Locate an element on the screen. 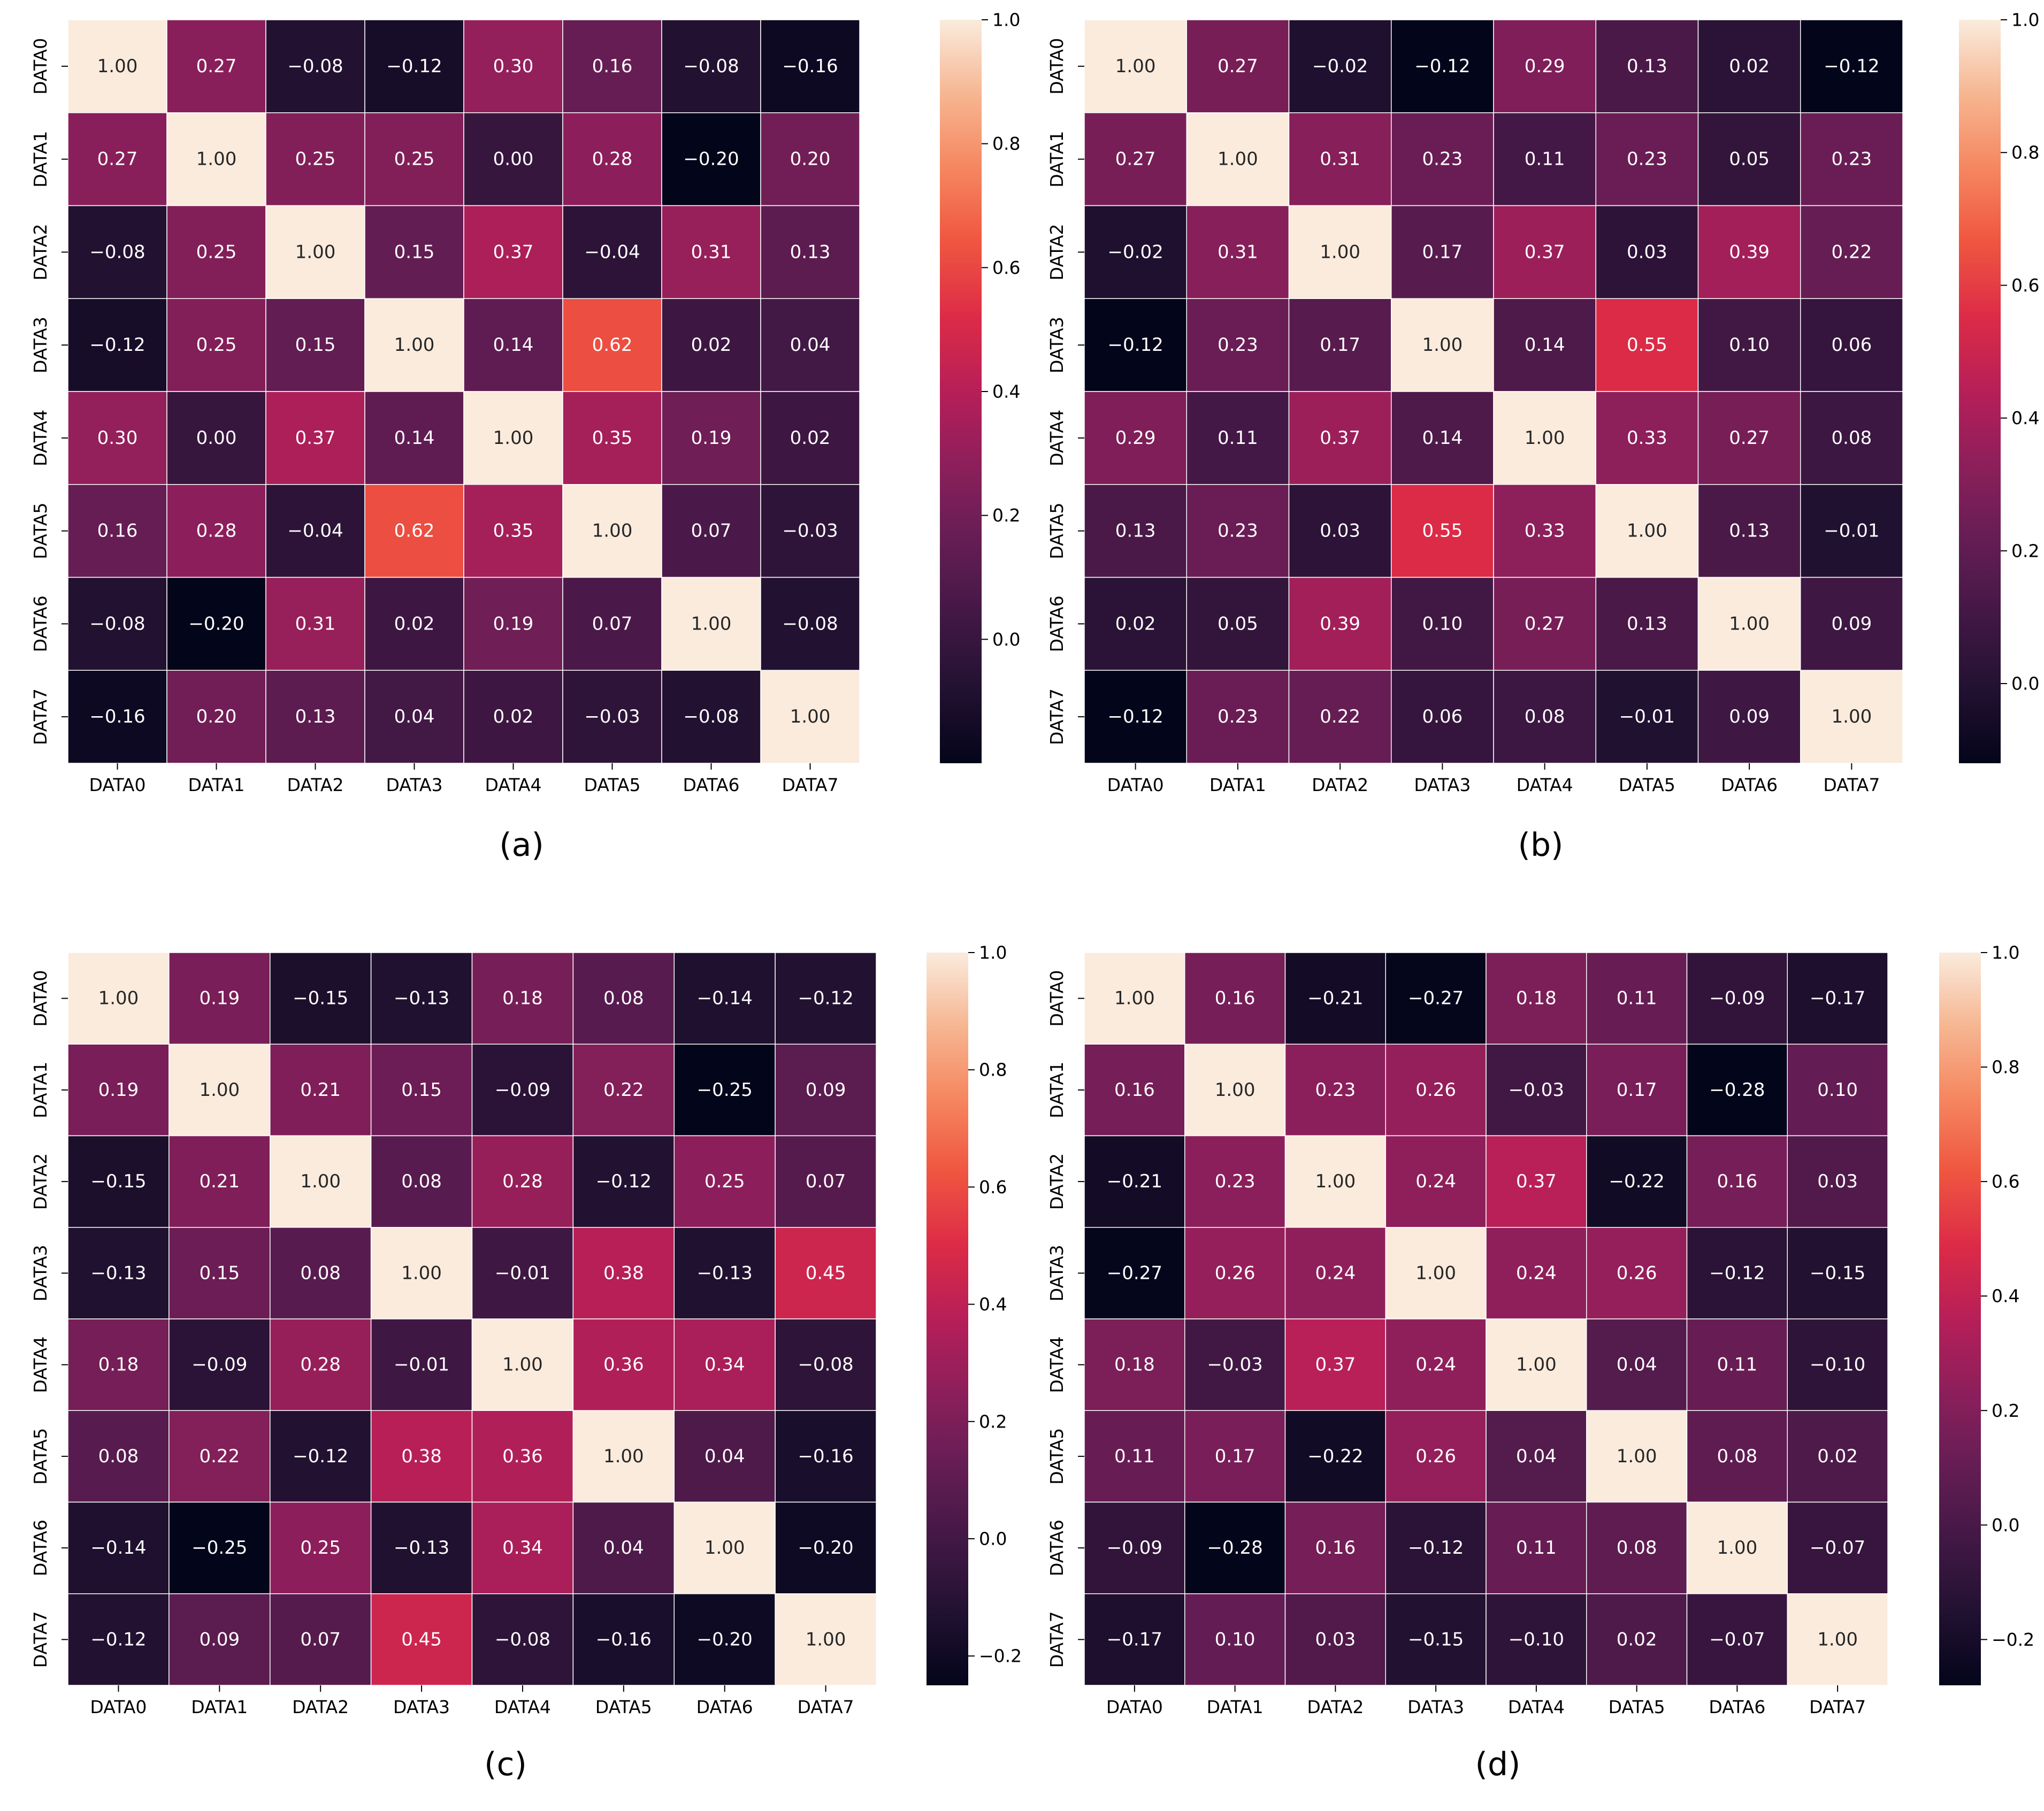 This screenshot has height=1811, width=2044. cell-value-label: −0.20 is located at coordinates (711, 159).